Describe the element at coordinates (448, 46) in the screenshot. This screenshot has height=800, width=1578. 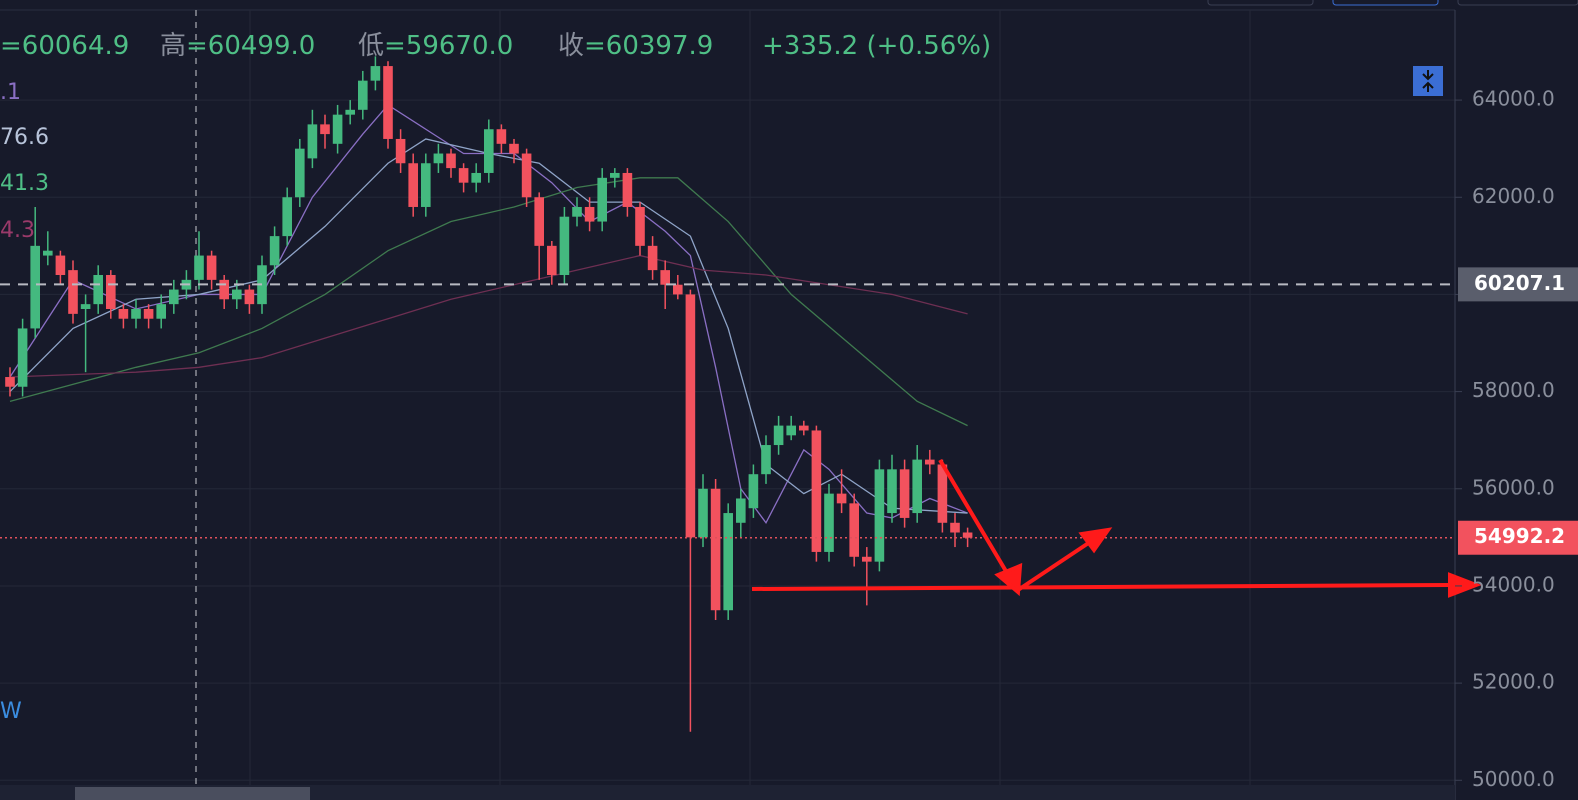
I see `low-value: =59670.0` at that location.